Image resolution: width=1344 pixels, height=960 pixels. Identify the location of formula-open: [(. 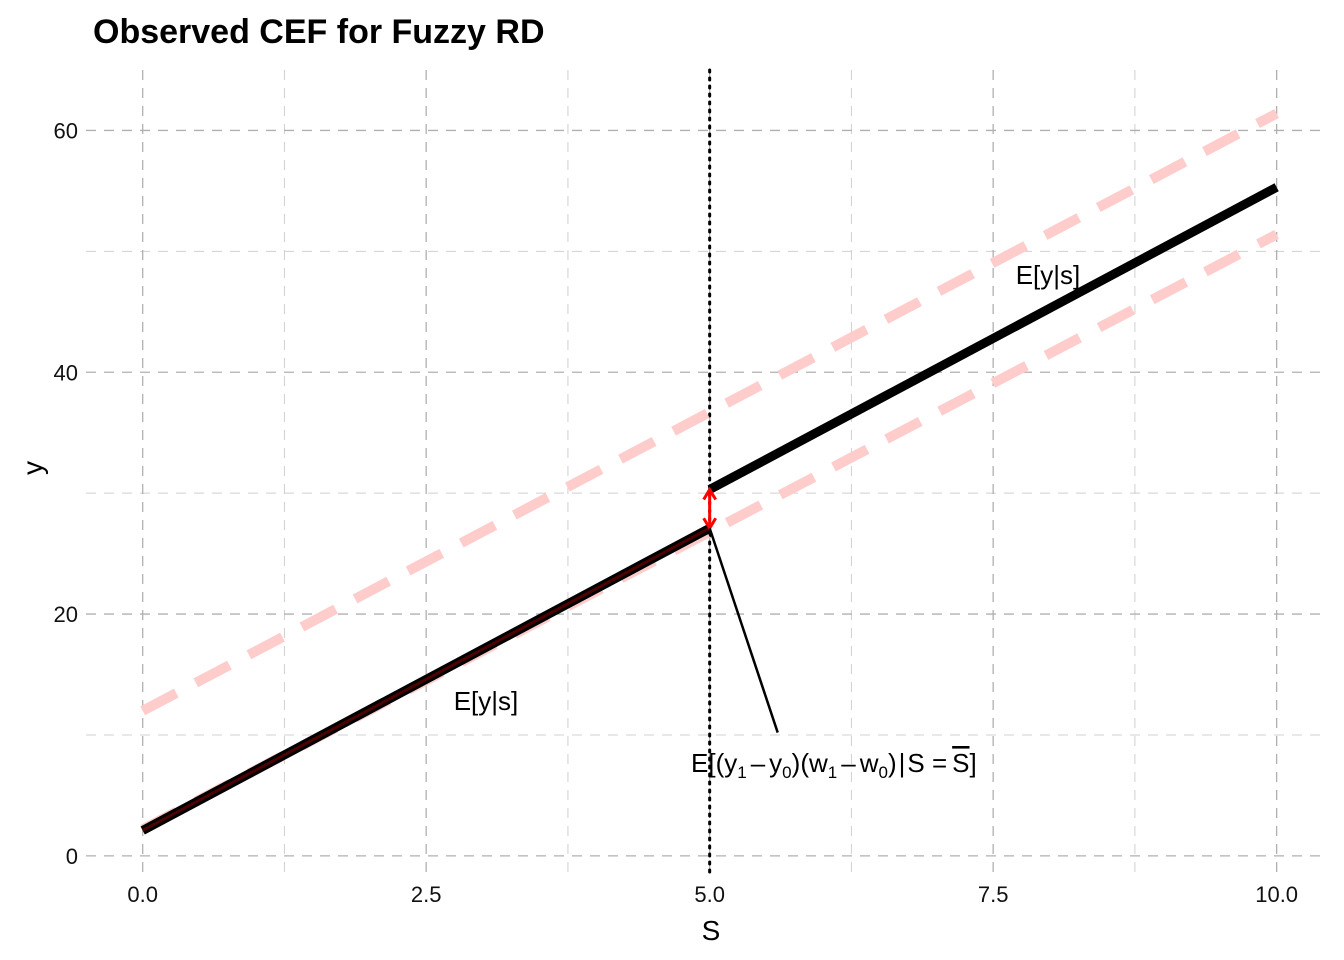
(716, 763).